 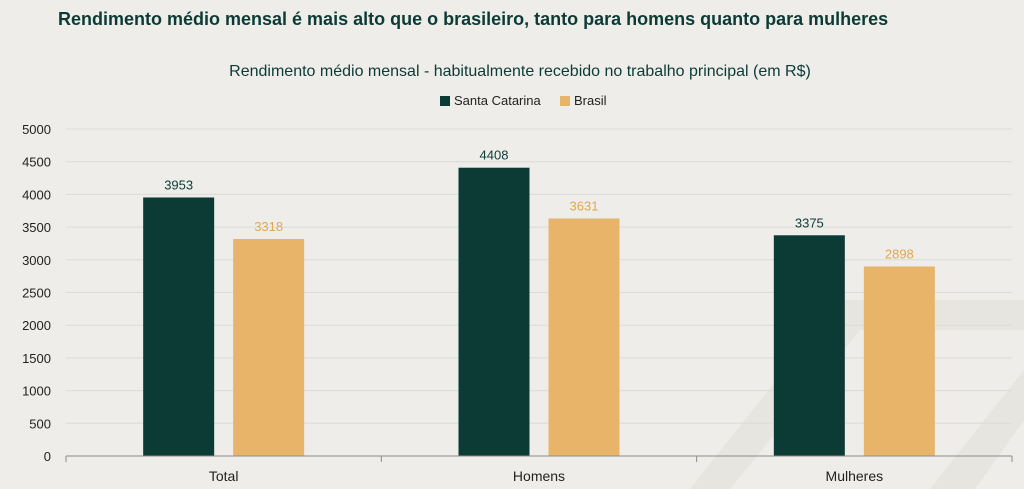 What do you see at coordinates (47, 456) in the screenshot?
I see `y-tick-label: 0` at bounding box center [47, 456].